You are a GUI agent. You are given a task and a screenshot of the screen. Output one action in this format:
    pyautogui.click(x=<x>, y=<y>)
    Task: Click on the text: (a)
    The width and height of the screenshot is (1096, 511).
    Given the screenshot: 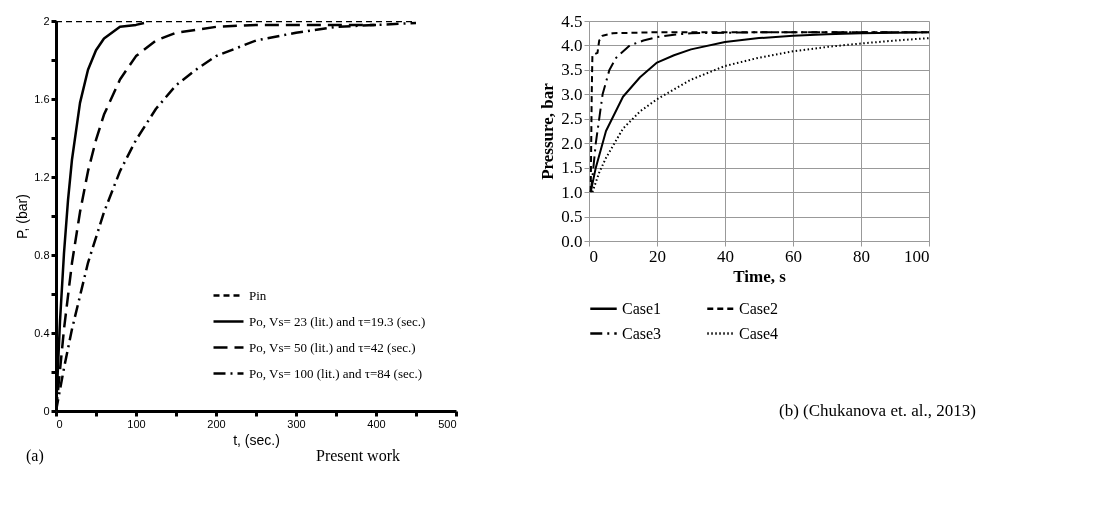 What is the action you would take?
    pyautogui.click(x=35, y=456)
    